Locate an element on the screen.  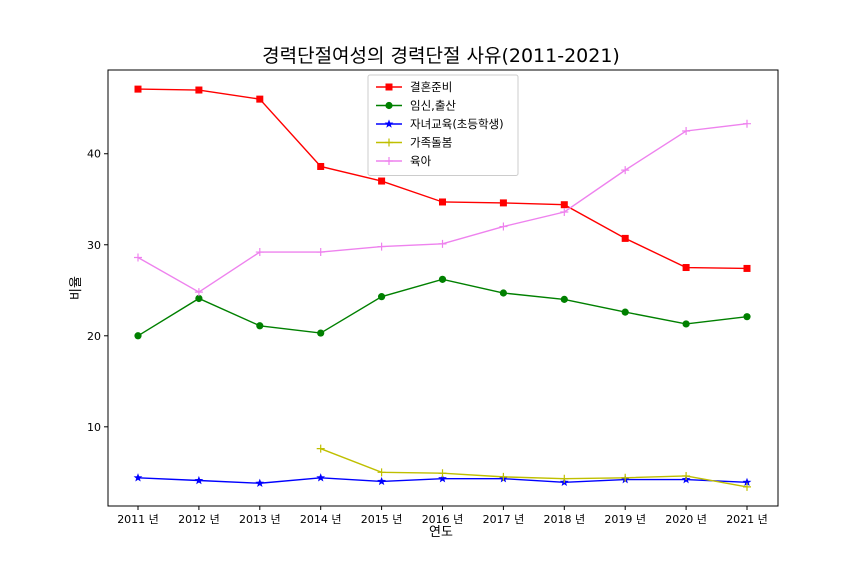
legend-item: 육아 is located at coordinates (404, 161).